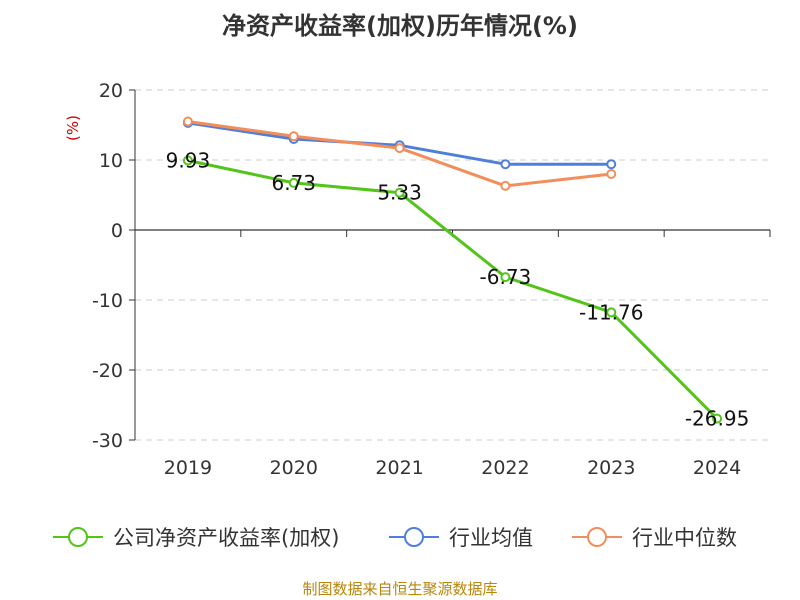  What do you see at coordinates (73, 128) in the screenshot?
I see `y-axis-unit-label: (%)` at bounding box center [73, 128].